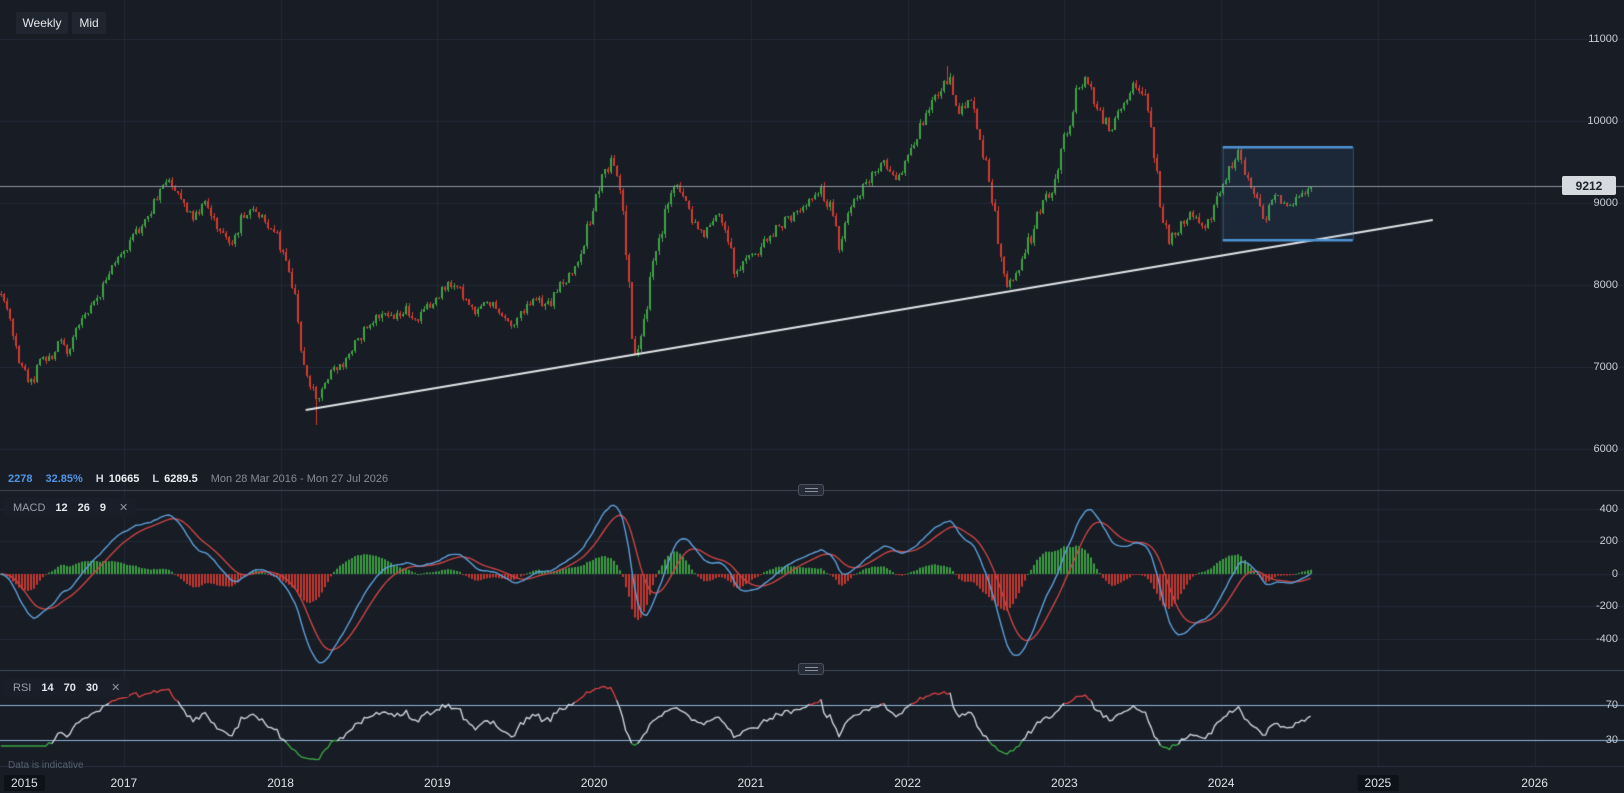  What do you see at coordinates (99, 479) in the screenshot?
I see `high-label: H` at bounding box center [99, 479].